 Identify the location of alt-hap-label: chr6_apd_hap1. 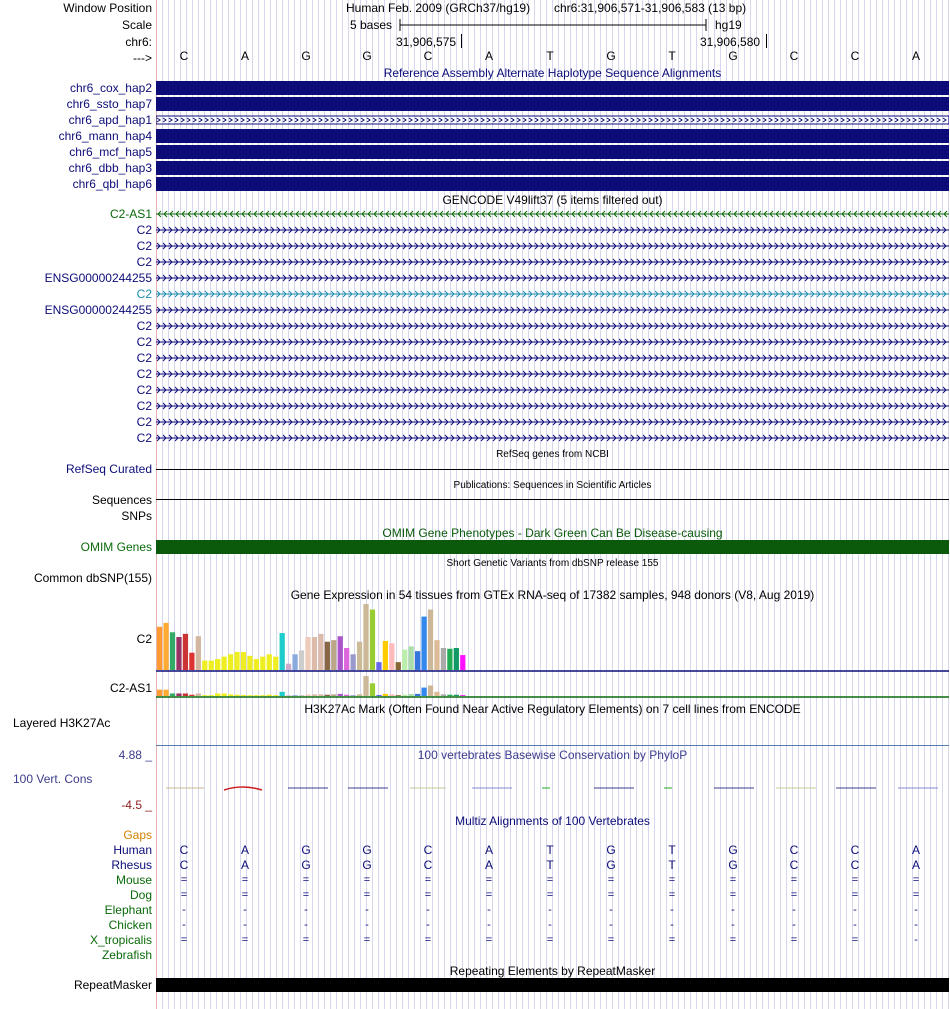
(110, 120).